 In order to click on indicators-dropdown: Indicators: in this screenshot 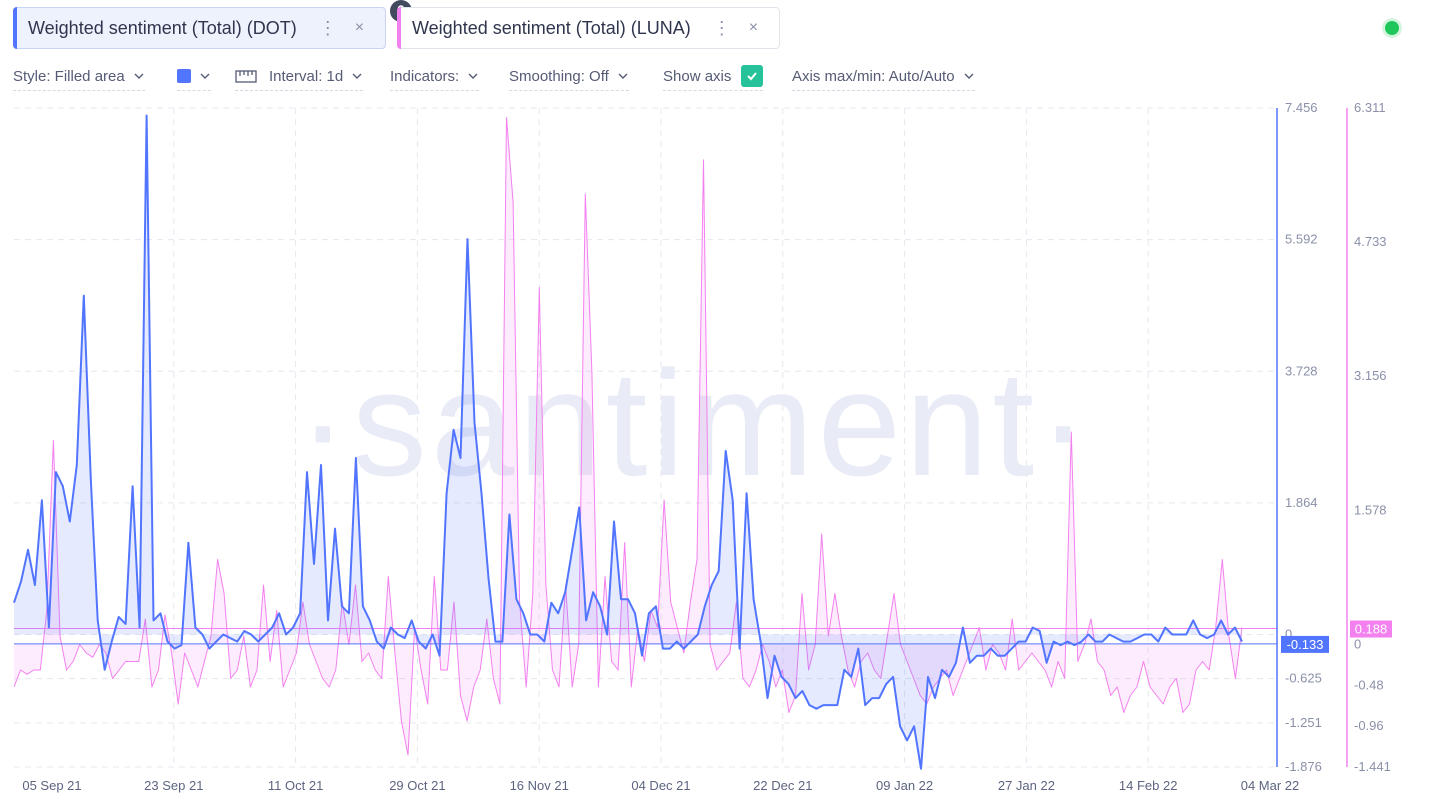, I will do `click(435, 76)`.